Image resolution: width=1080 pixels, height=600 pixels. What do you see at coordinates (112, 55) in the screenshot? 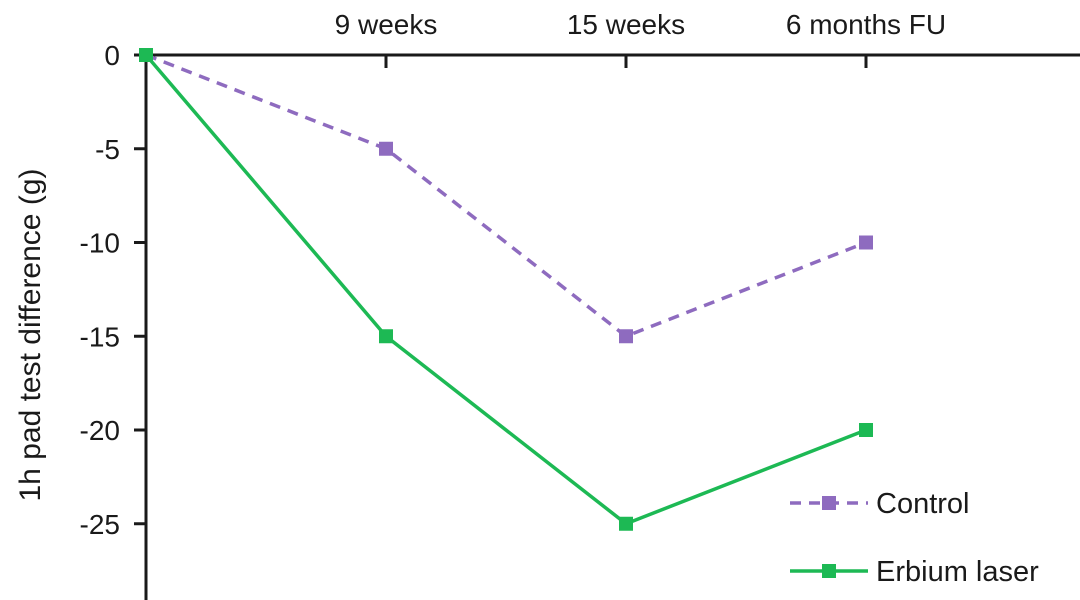
I see `y-tick-label: 0` at bounding box center [112, 55].